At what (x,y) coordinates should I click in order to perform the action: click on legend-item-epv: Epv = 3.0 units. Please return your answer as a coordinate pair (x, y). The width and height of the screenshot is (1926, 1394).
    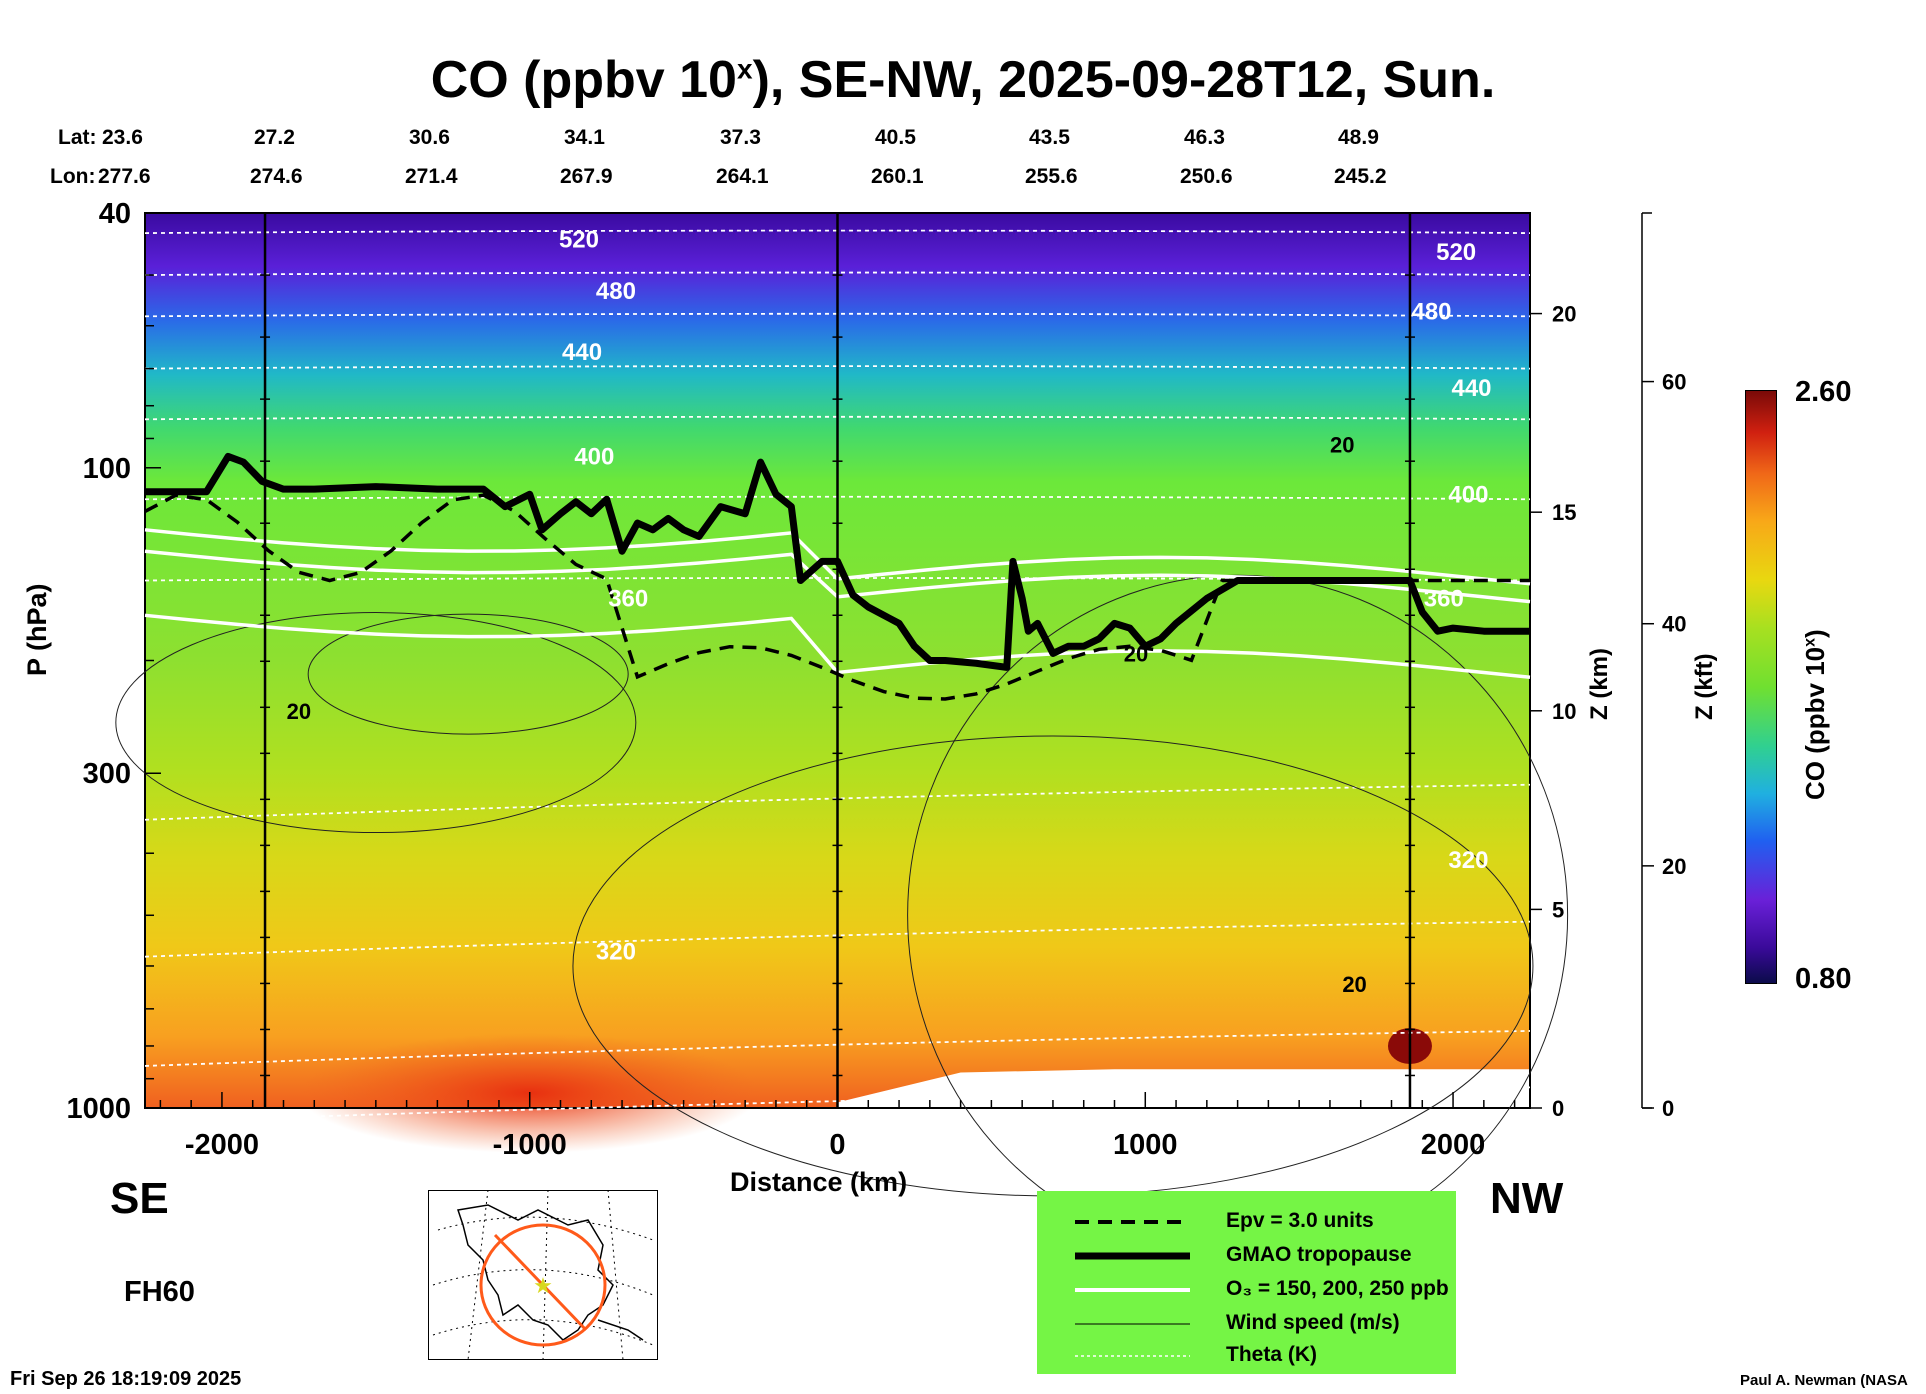
    Looking at the image, I should click on (1224, 1220).